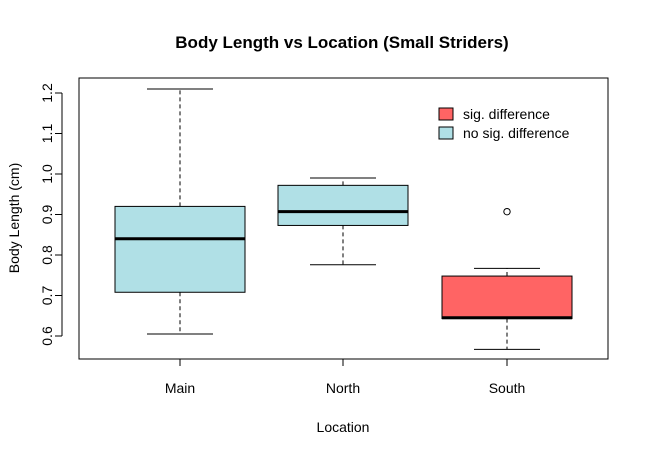  What do you see at coordinates (516, 133) in the screenshot?
I see `legend-label: no sig. difference` at bounding box center [516, 133].